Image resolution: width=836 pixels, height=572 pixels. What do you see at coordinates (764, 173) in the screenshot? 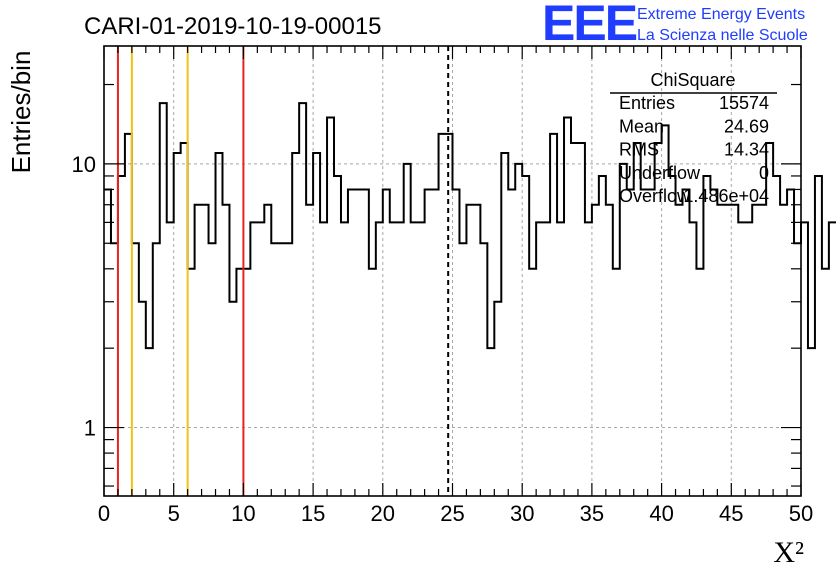
I see `stats-value: 0` at bounding box center [764, 173].